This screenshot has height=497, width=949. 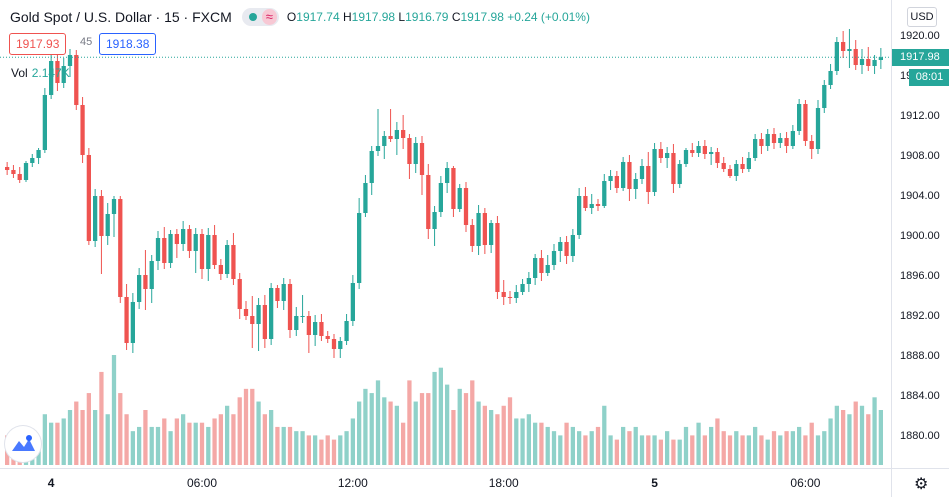 What do you see at coordinates (929, 77) in the screenshot?
I see `bar-countdown: 08:01` at bounding box center [929, 77].